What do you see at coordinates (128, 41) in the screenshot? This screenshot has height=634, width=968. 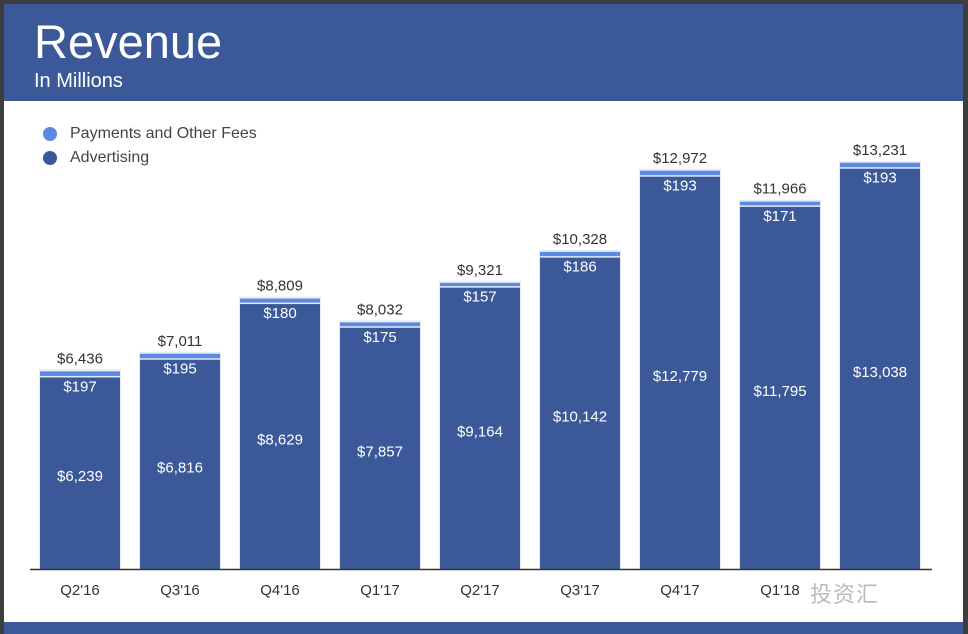 I see `chart-title: Revenue` at bounding box center [128, 41].